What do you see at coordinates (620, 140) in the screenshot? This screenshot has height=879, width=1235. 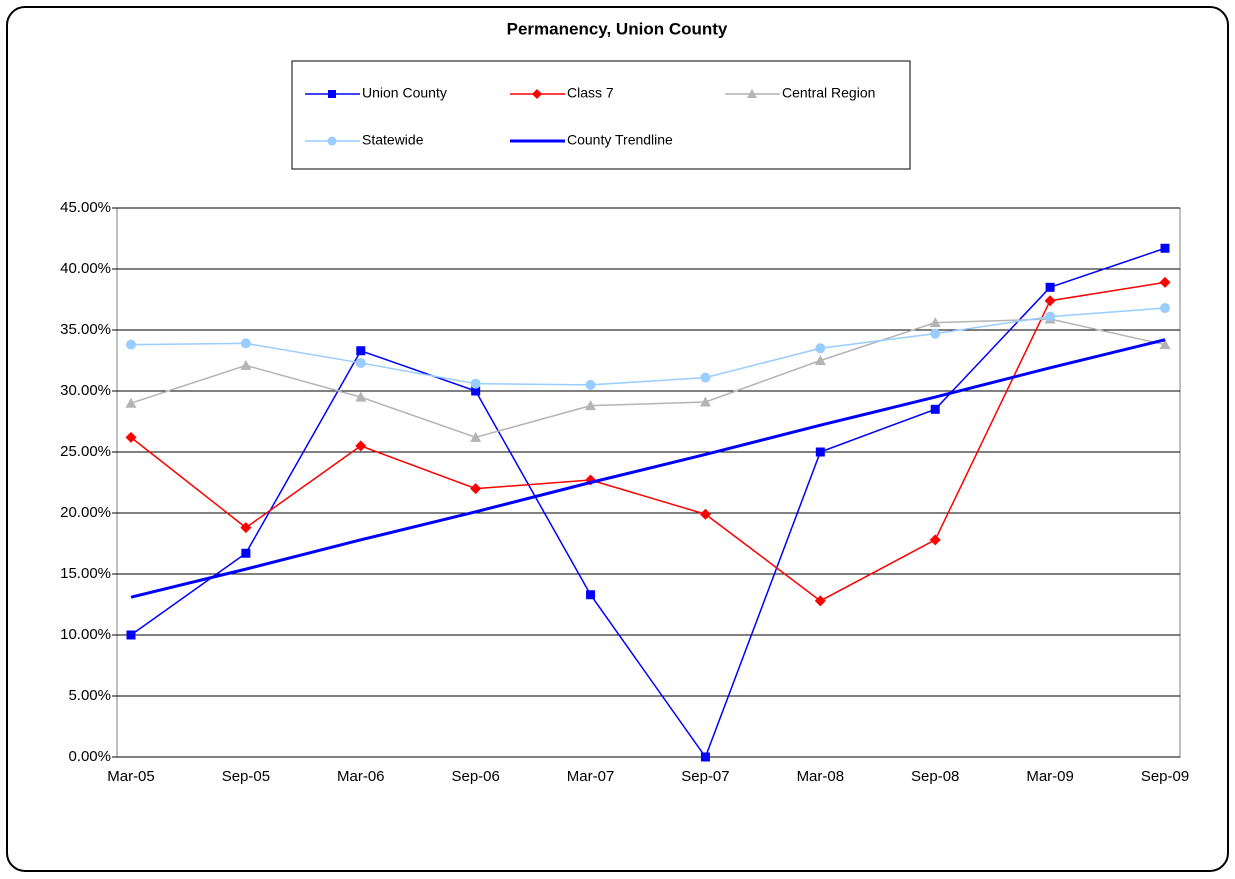 I see `legend-label: County Trendline` at bounding box center [620, 140].